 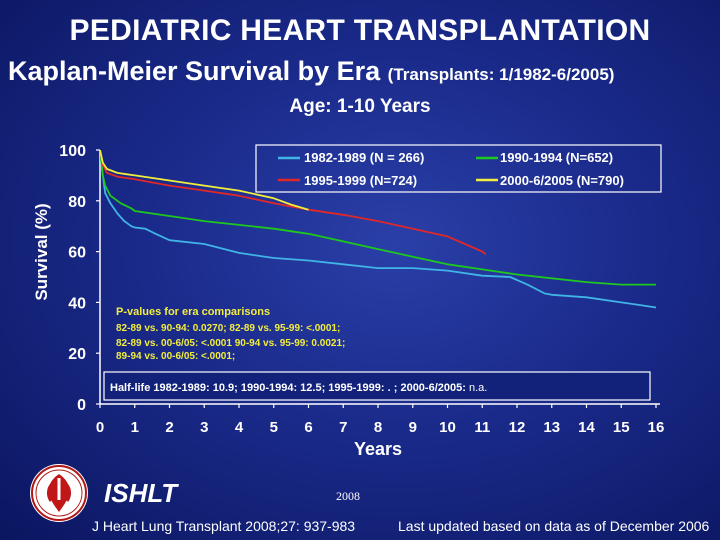 I want to click on y-tick-label: 20, so click(x=77, y=354).